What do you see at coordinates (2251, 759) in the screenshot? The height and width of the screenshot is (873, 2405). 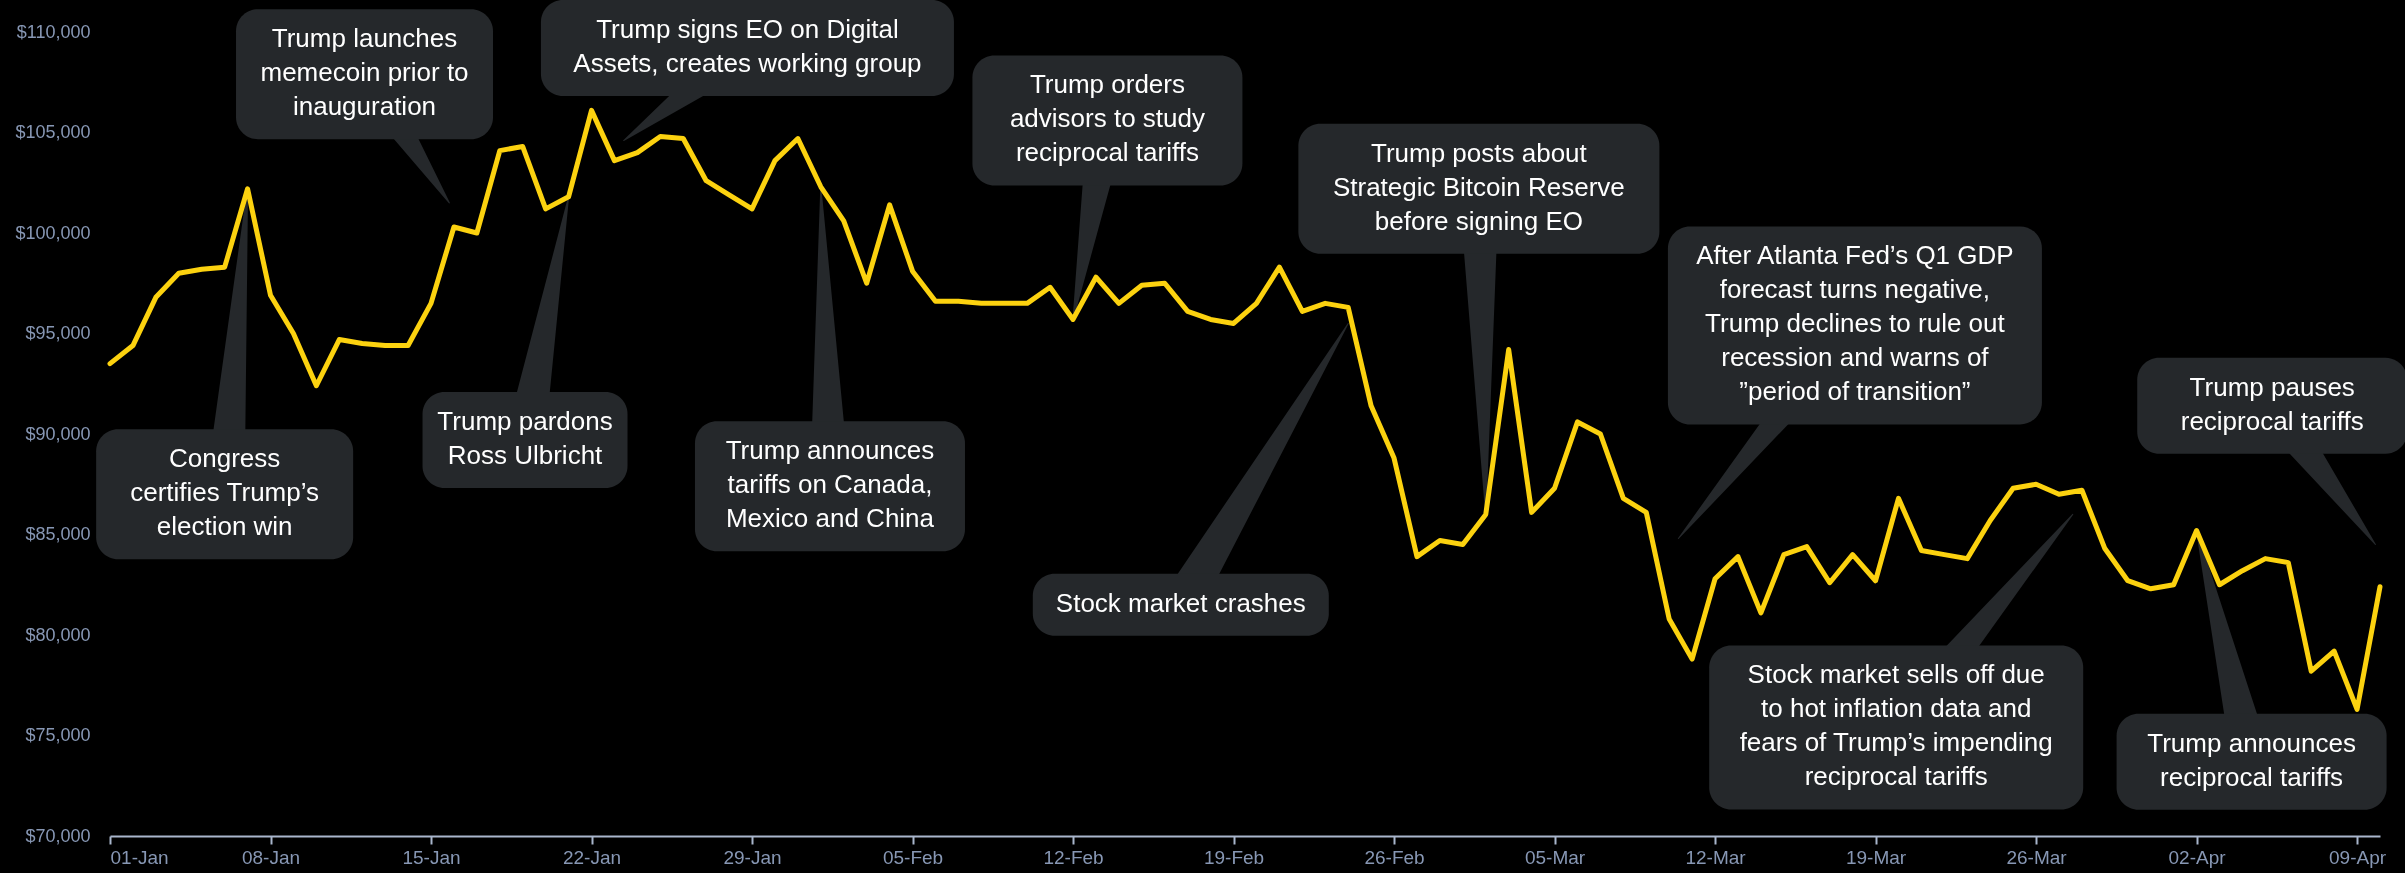 I see `annotation: Trump announces reciprocal tariffs` at bounding box center [2251, 759].